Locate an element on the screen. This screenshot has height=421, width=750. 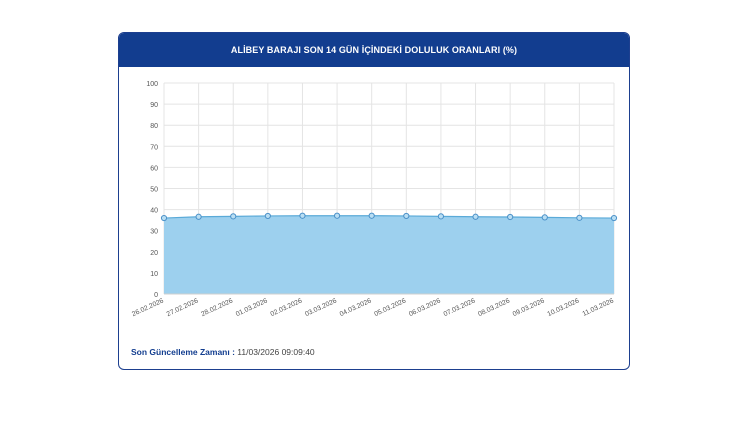
x-tick-label: 09.03.2026 is located at coordinates (529, 307).